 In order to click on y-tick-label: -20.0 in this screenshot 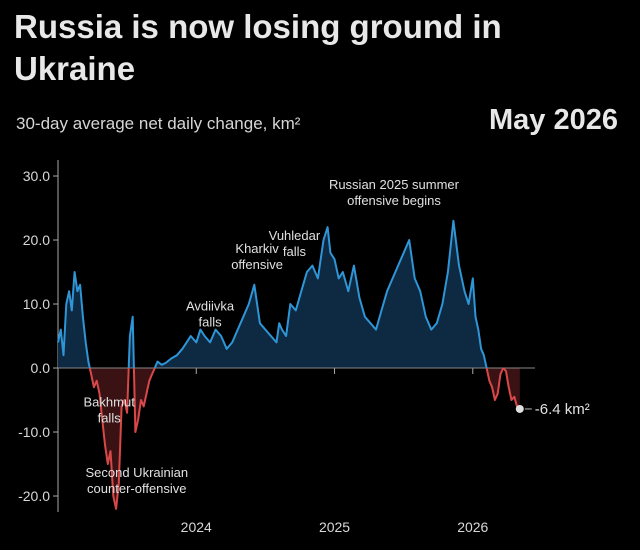, I will do `click(34, 496)`.